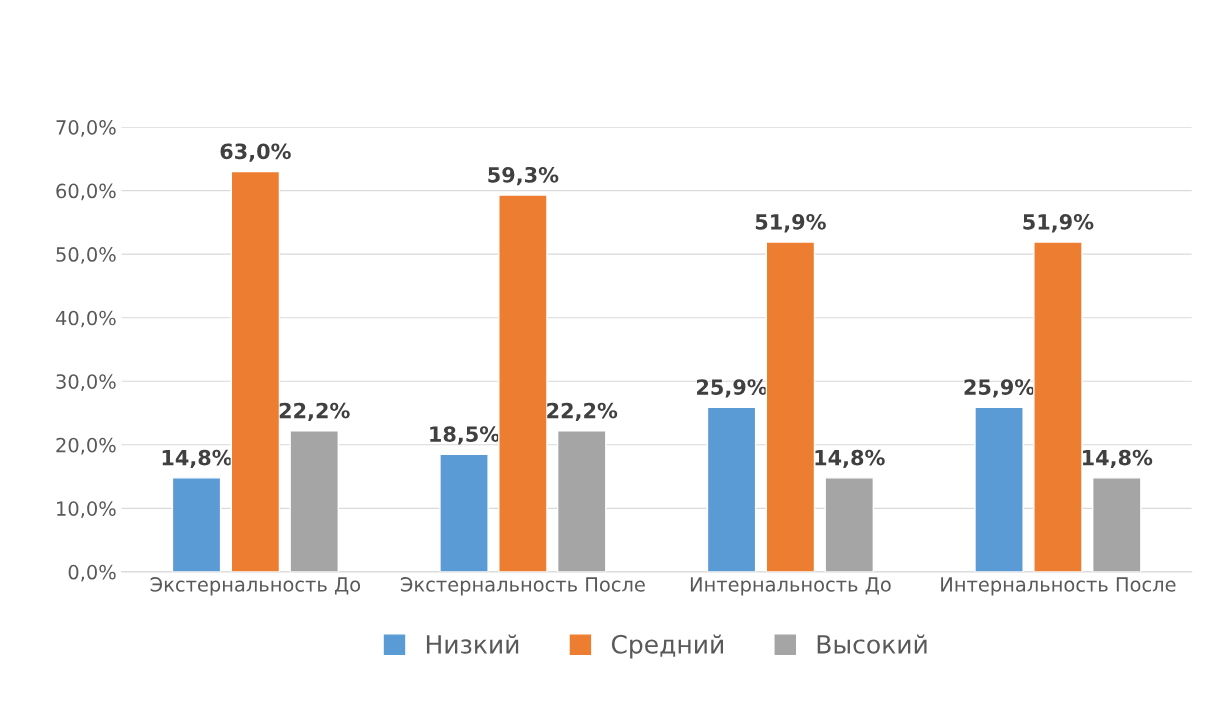  What do you see at coordinates (86, 446) in the screenshot?
I see `y-tick-label: 20,0%` at bounding box center [86, 446].